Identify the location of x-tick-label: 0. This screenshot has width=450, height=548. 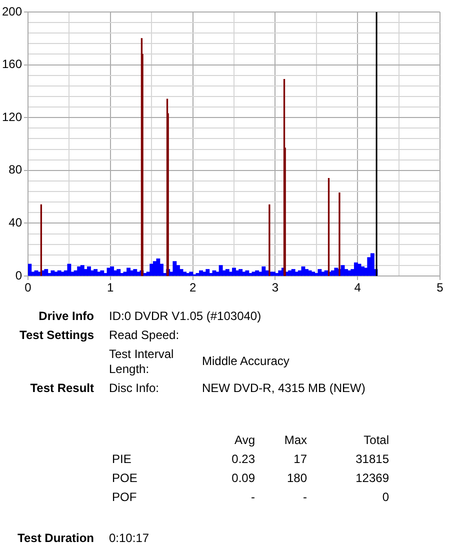
(28, 287).